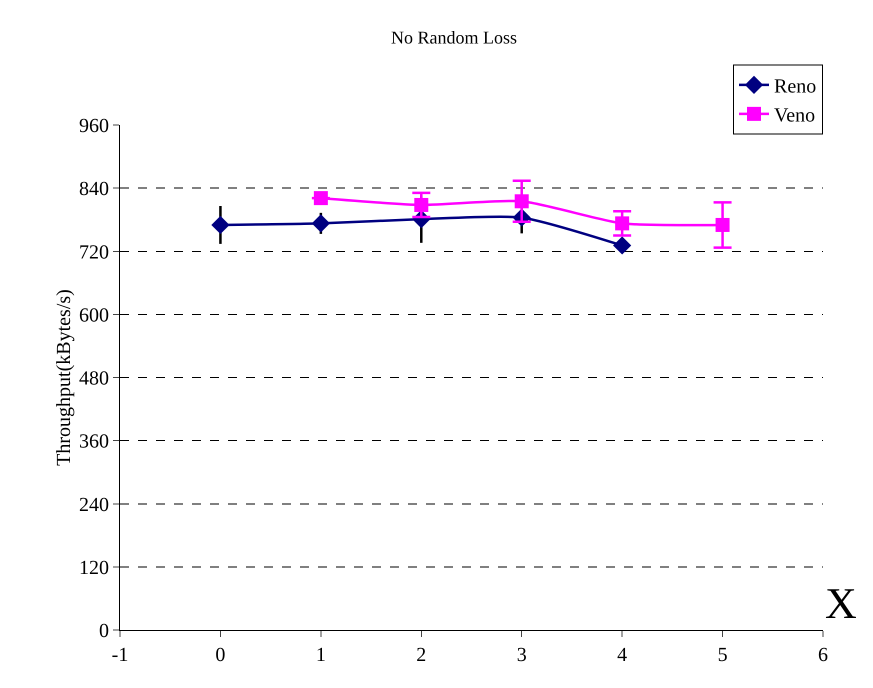 The height and width of the screenshot is (688, 873). I want to click on y-tick-label: 360, so click(94, 441).